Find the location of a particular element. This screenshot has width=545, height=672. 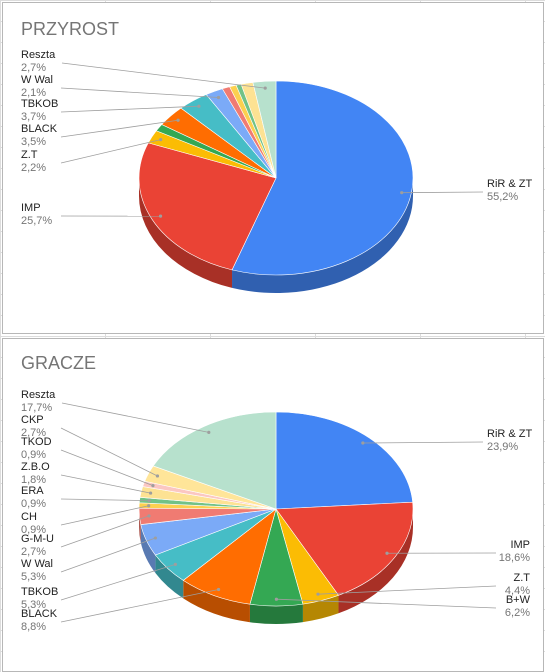

slice-label-z-b-o: Z.B.O is located at coordinates (35, 467).